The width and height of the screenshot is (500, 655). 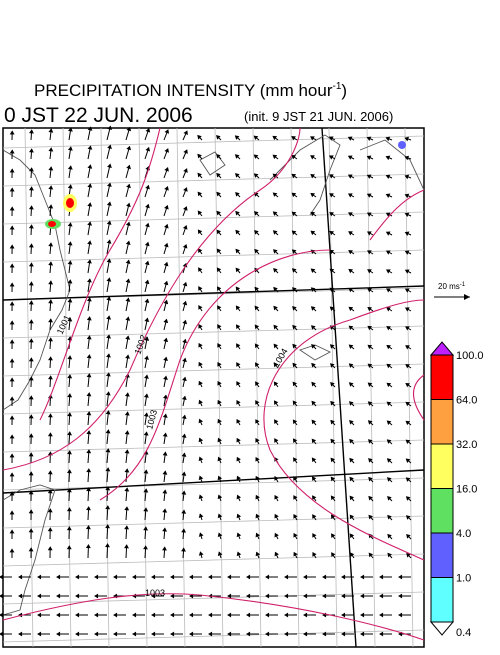 What do you see at coordinates (183, 90) in the screenshot?
I see `title-text: PRECIPITATION INTENSITY (mm hour` at bounding box center [183, 90].